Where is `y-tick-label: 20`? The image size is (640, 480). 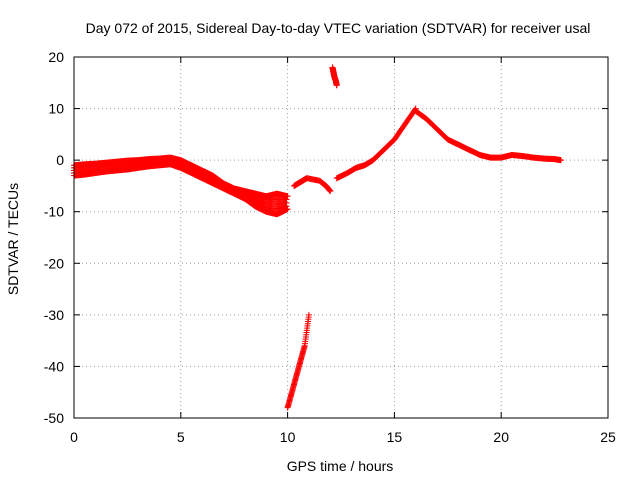 y-tick-label: 20 is located at coordinates (56, 57).